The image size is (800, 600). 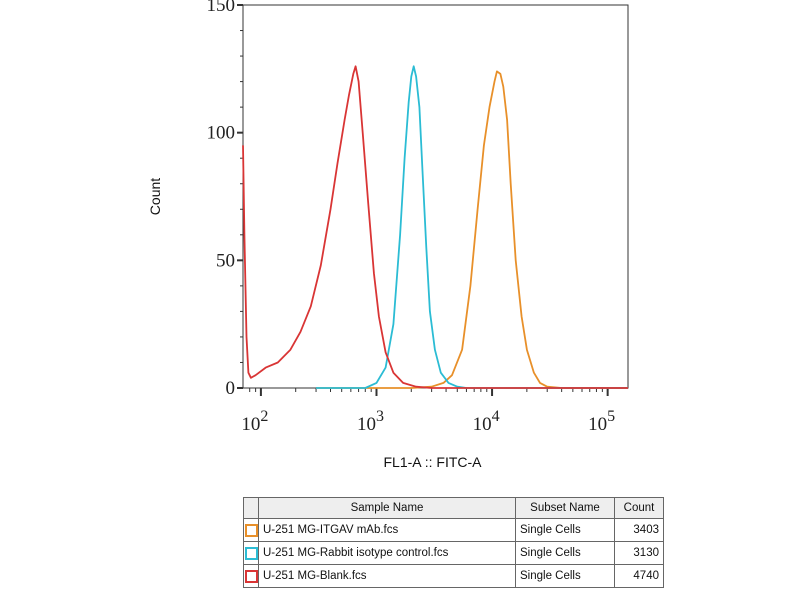 What do you see at coordinates (428, 411) in the screenshot?
I see `x-axis: 10² 10³ 10⁴ 10⁵` at bounding box center [428, 411].